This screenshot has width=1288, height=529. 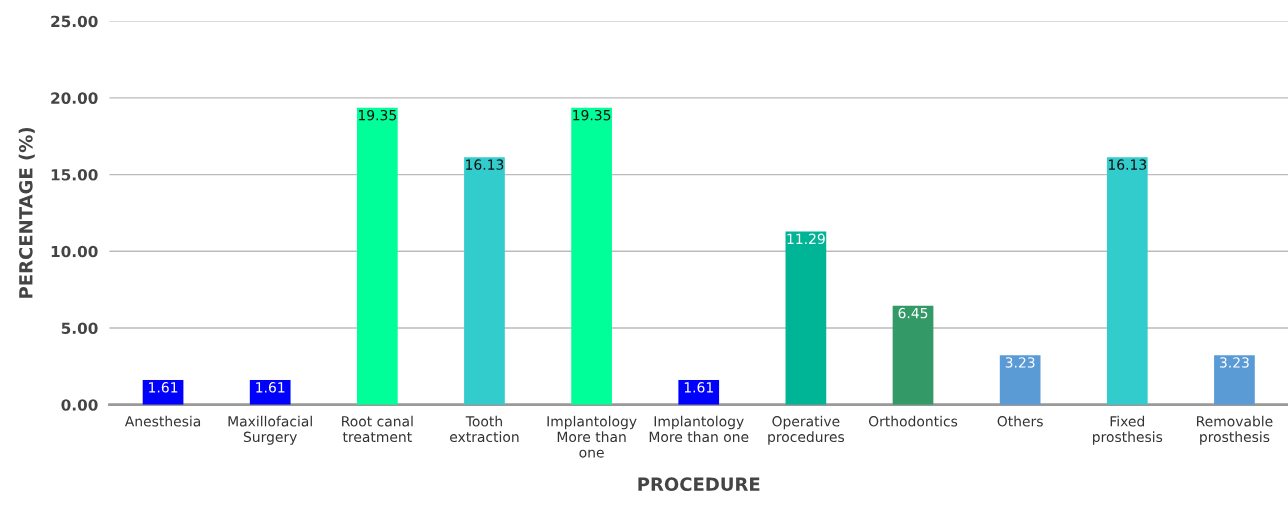 What do you see at coordinates (1020, 421) in the screenshot?
I see `x-tick-label: Others` at bounding box center [1020, 421].